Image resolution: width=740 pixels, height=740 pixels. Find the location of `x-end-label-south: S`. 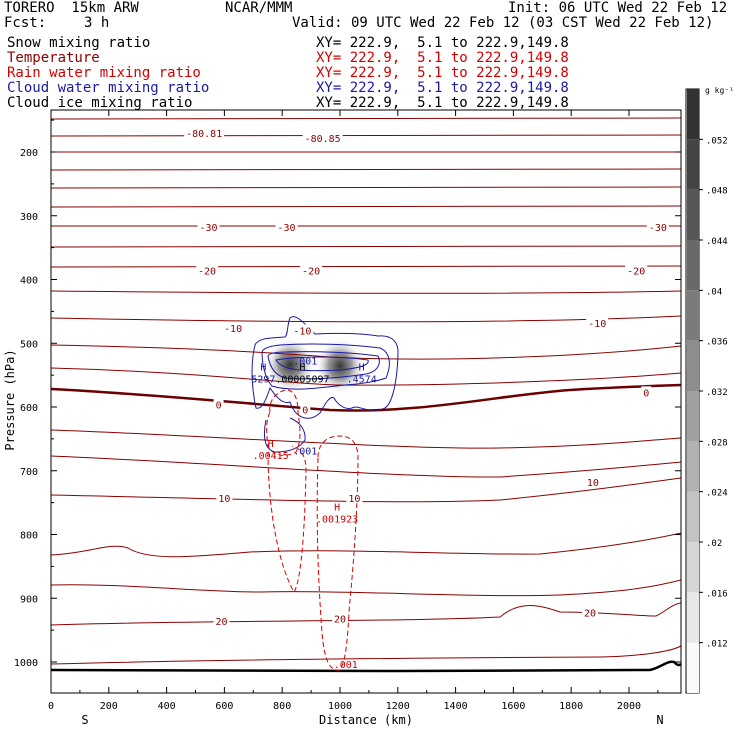

x-end-label-south: S is located at coordinates (84, 720).